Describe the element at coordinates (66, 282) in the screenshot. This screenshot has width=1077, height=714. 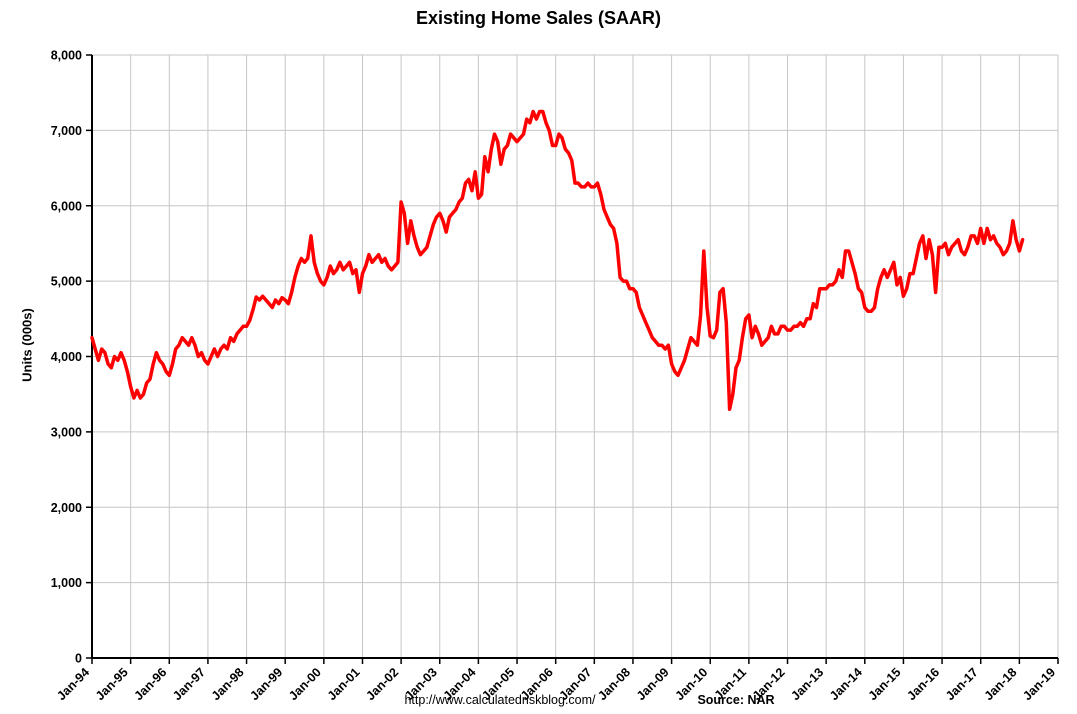
I see `y-tick-label: 5,000` at that location.